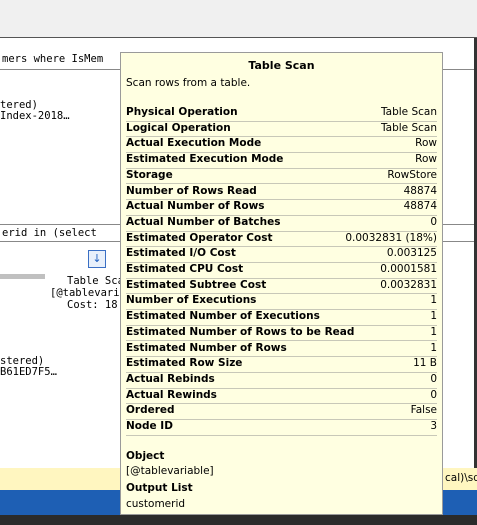 The image size is (477, 525). I want to click on tooltip-description: Scan rows from a table., so click(188, 83).